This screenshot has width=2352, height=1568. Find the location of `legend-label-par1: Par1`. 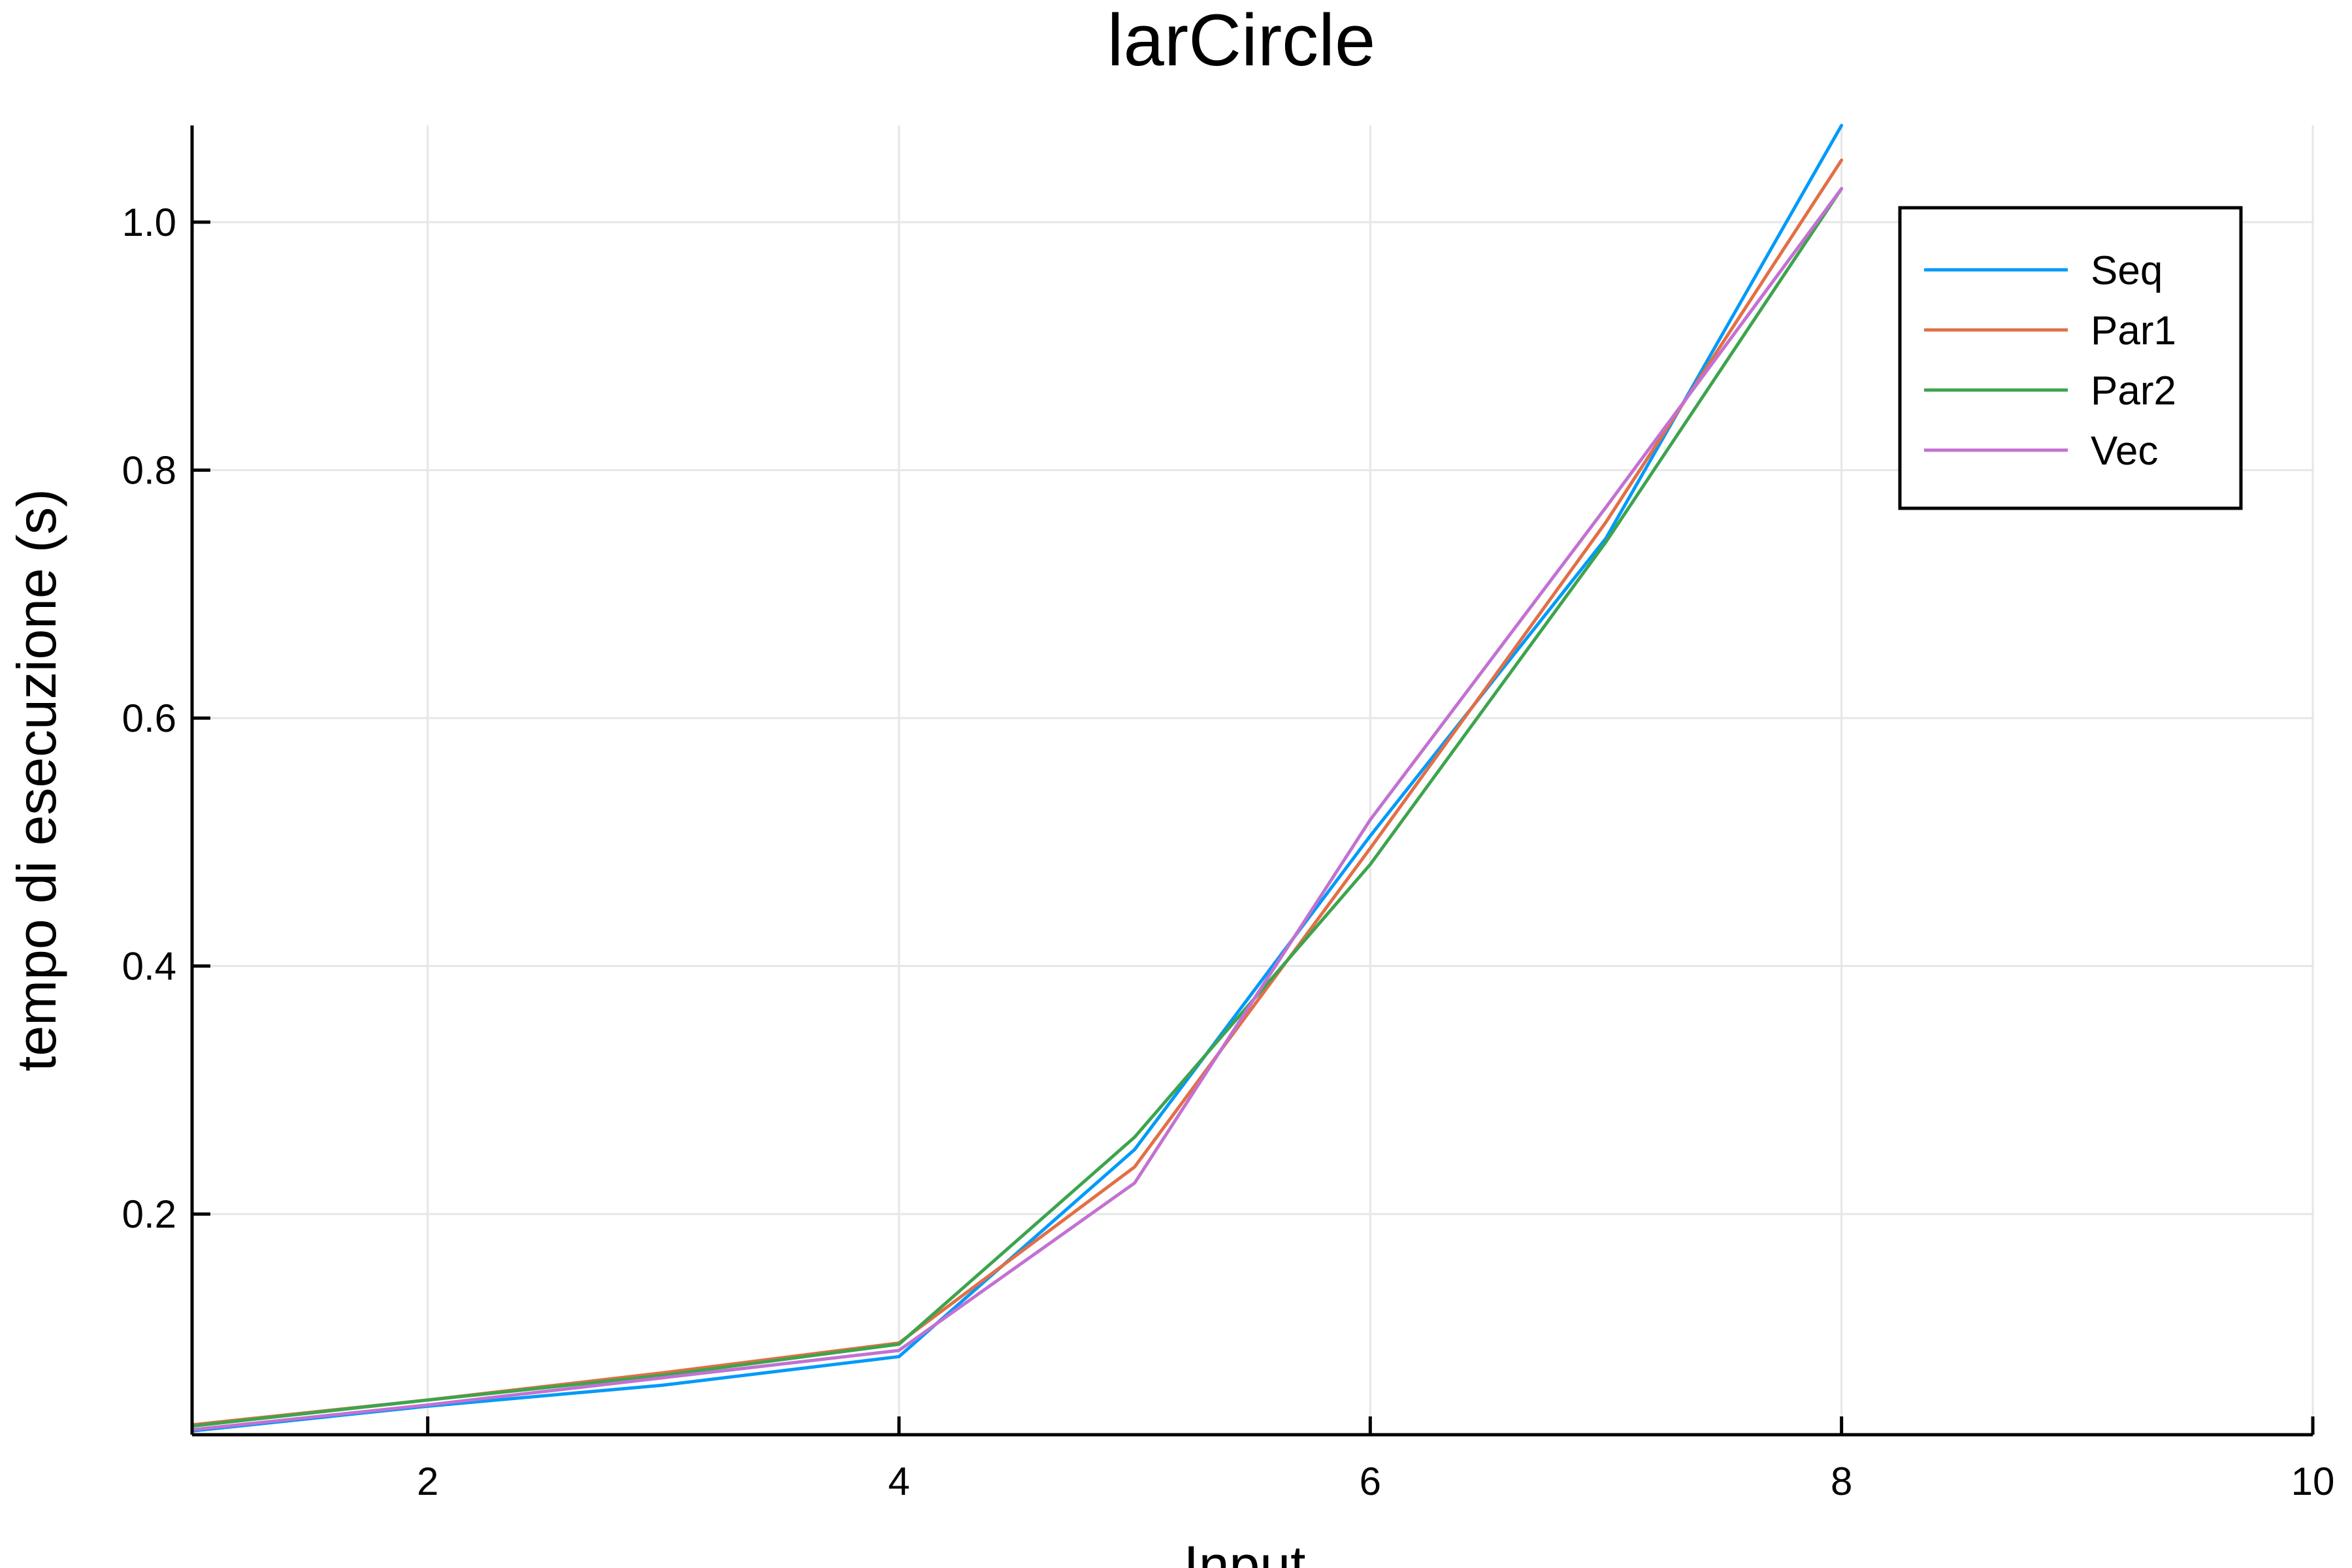

legend-label-par1: Par1 is located at coordinates (2133, 330).